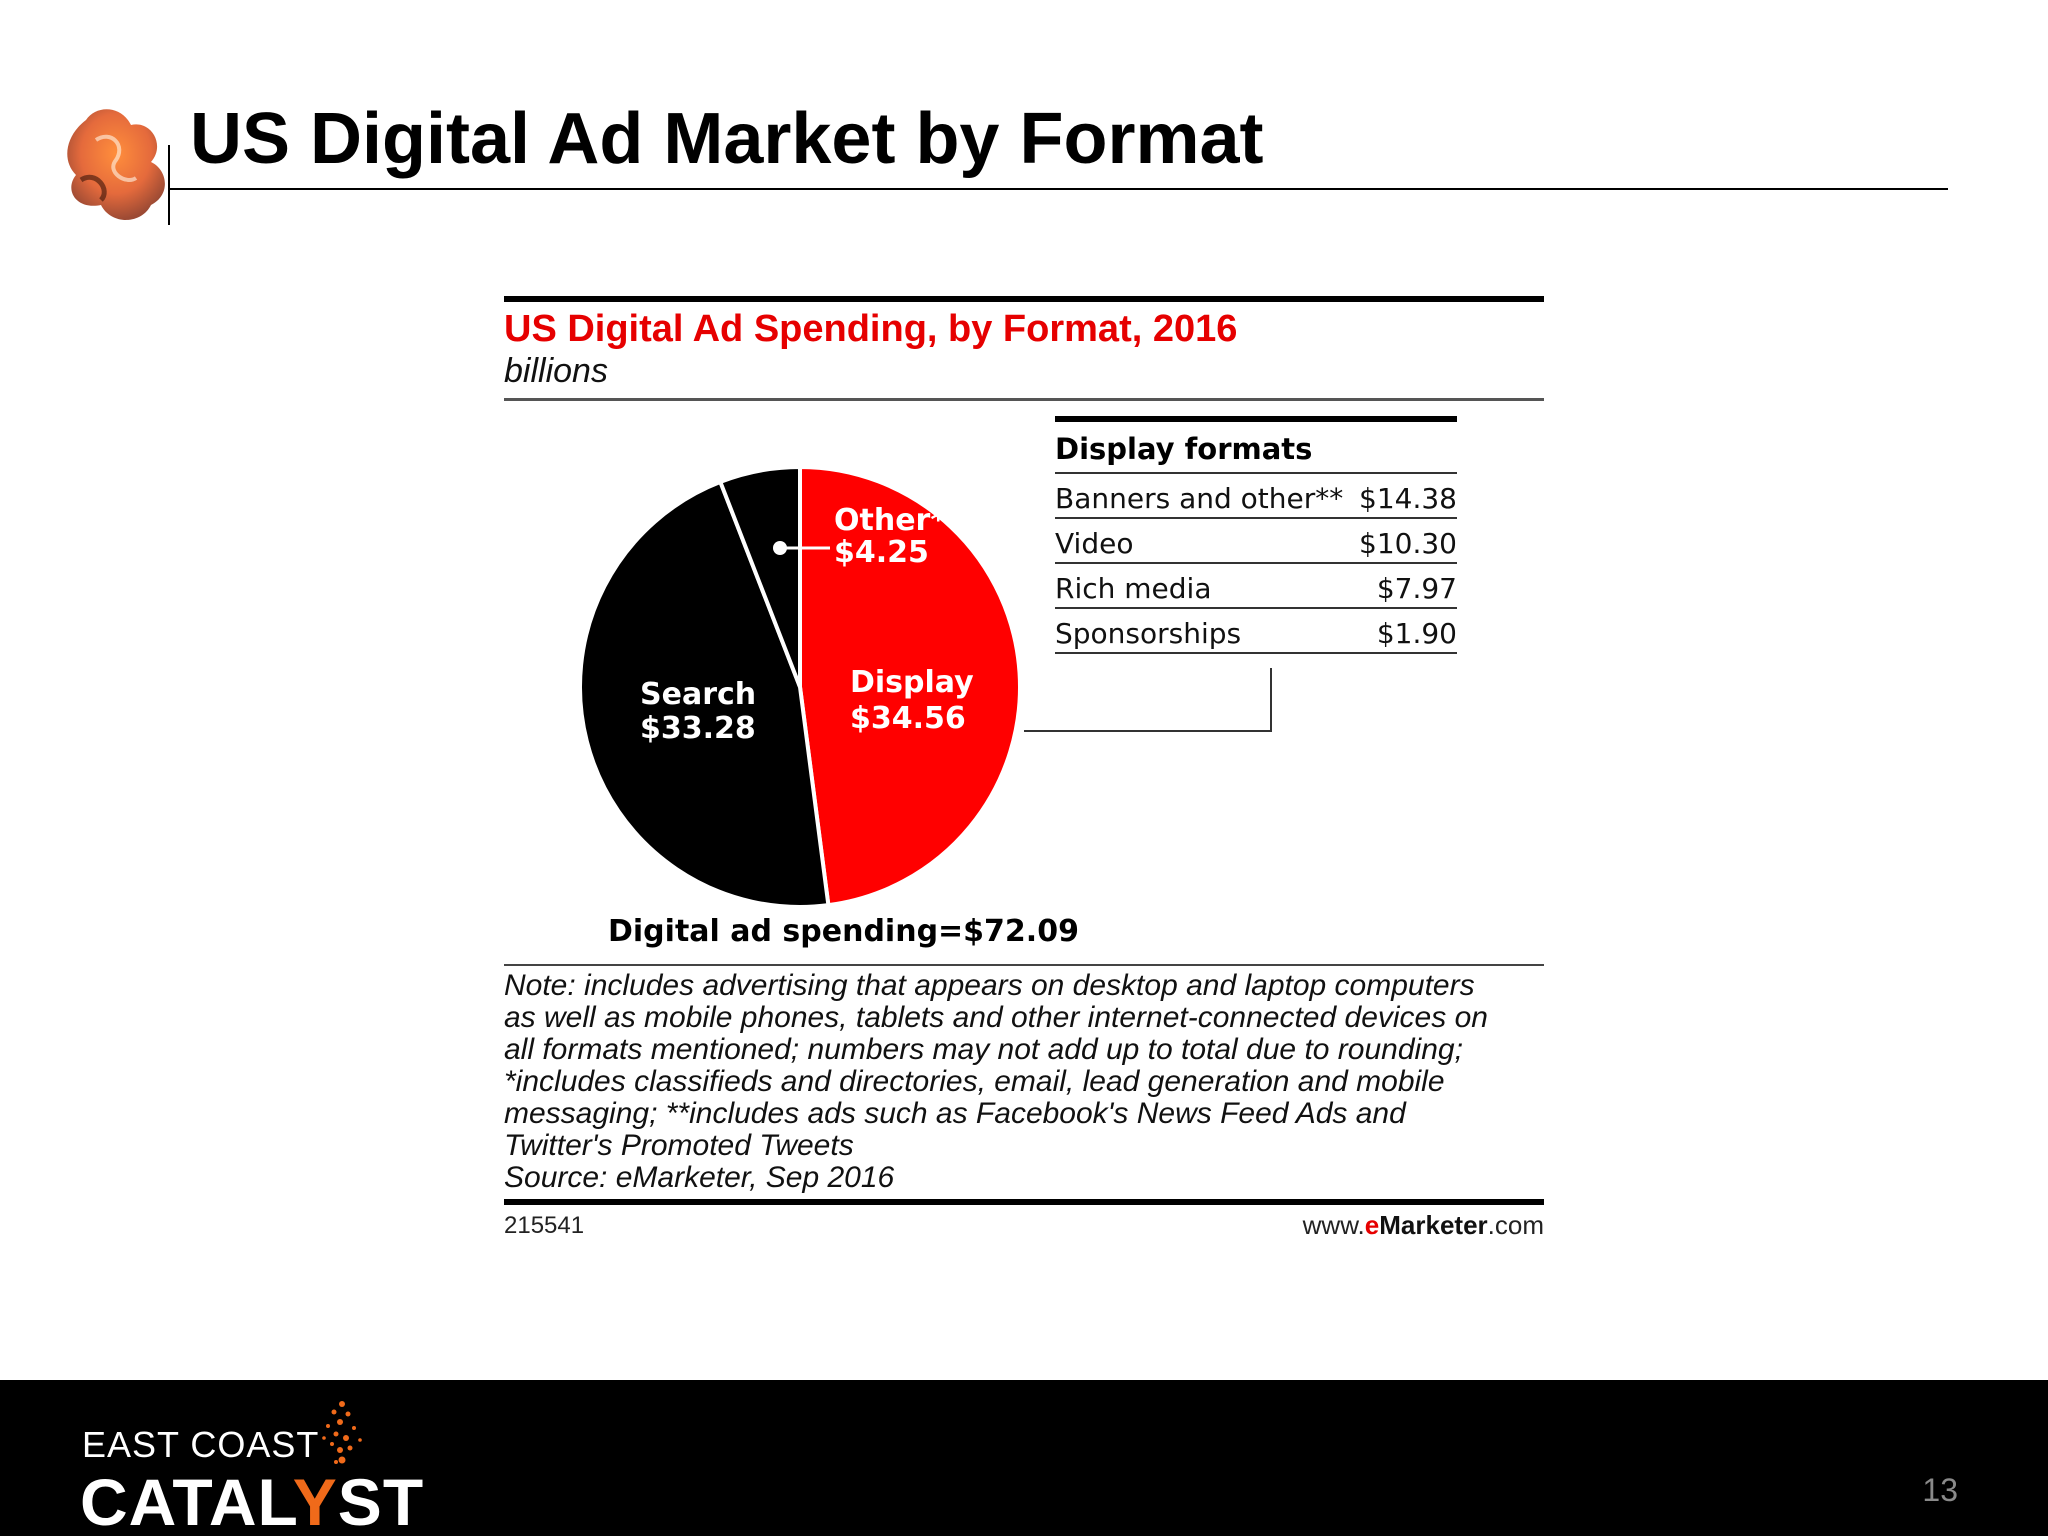 This screenshot has width=2048, height=1540. Describe the element at coordinates (1433, 1225) in the screenshot. I see `url-brand: Marketer` at that location.